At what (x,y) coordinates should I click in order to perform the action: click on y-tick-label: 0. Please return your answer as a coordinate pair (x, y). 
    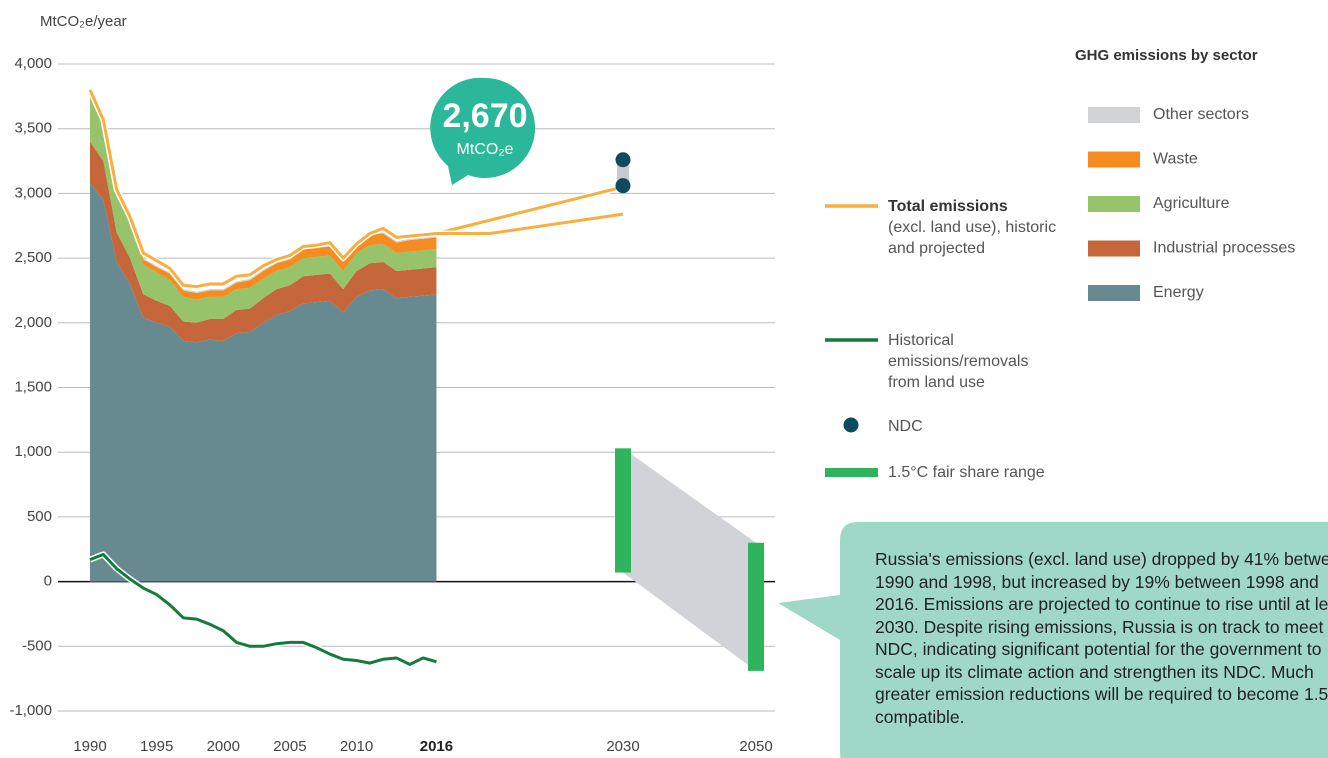
    Looking at the image, I should click on (48, 581).